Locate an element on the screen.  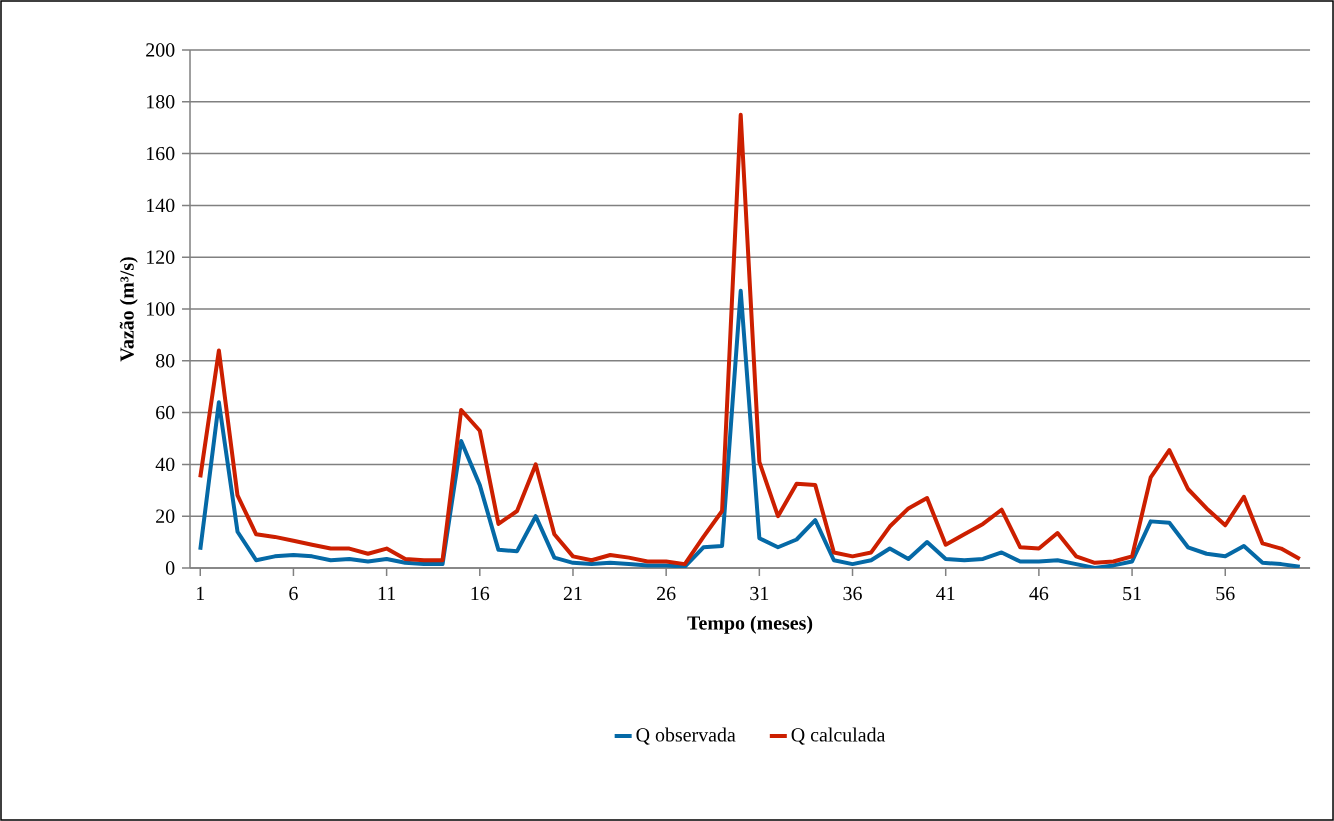
y-tick-label: 180 is located at coordinates (161, 102).